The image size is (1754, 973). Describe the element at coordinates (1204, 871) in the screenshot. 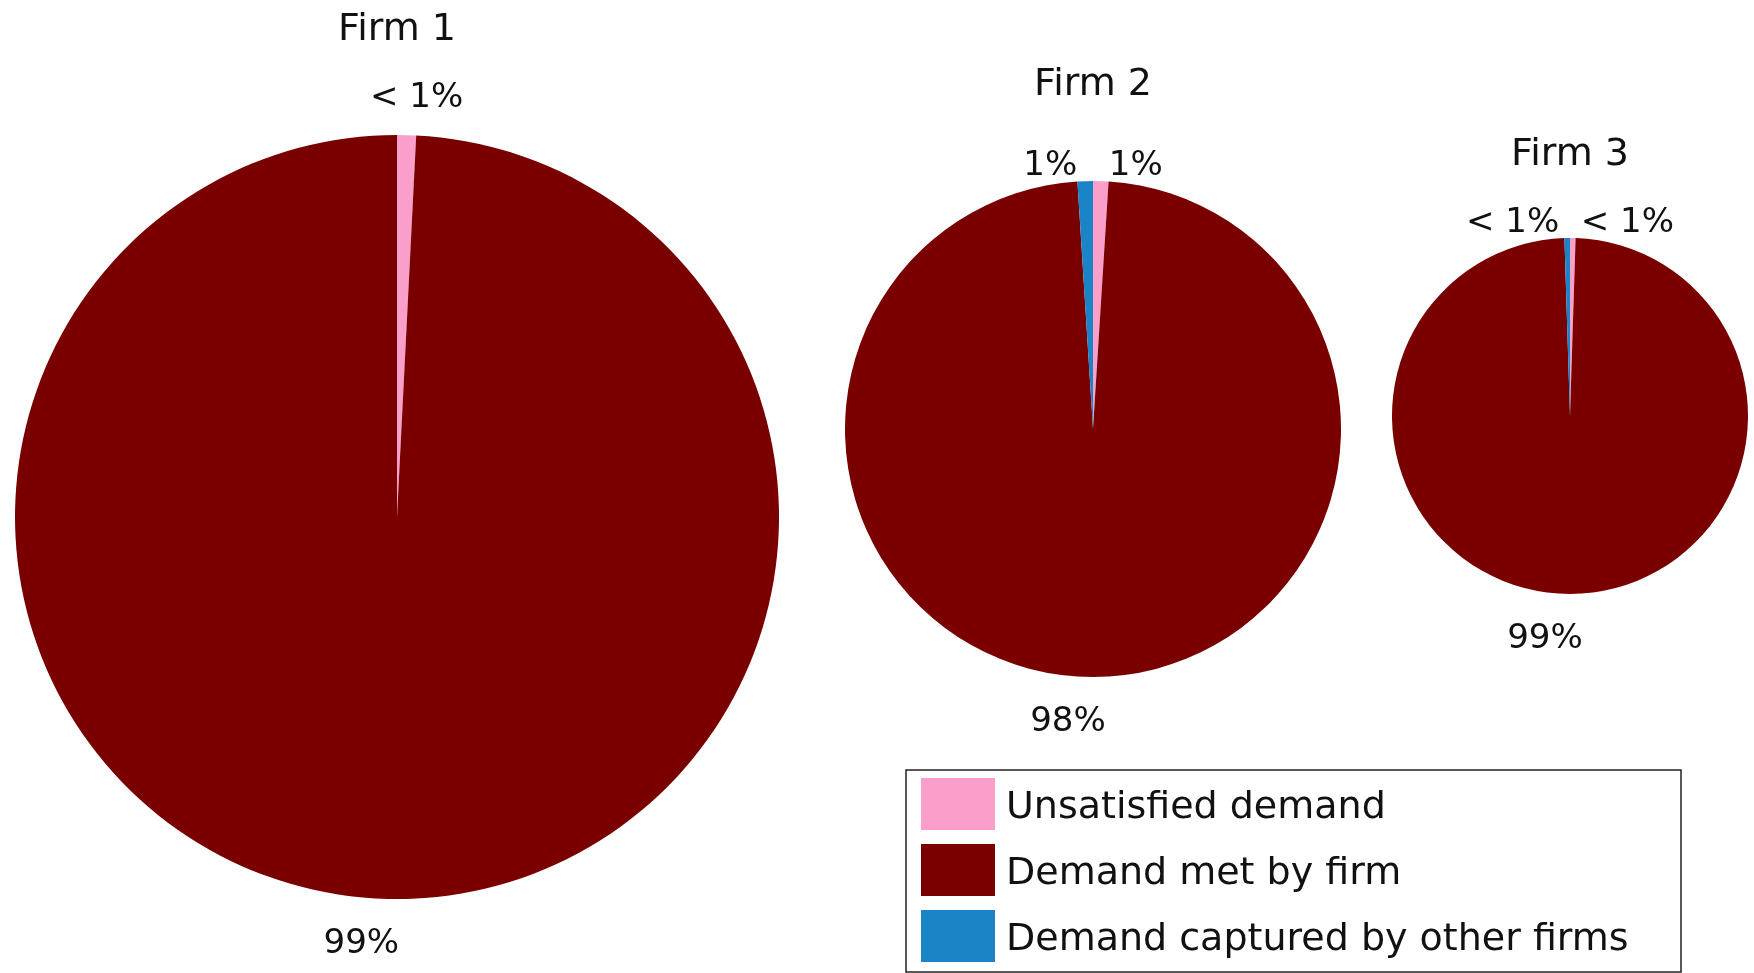

I see `legend-label: Demand met by firm` at that location.